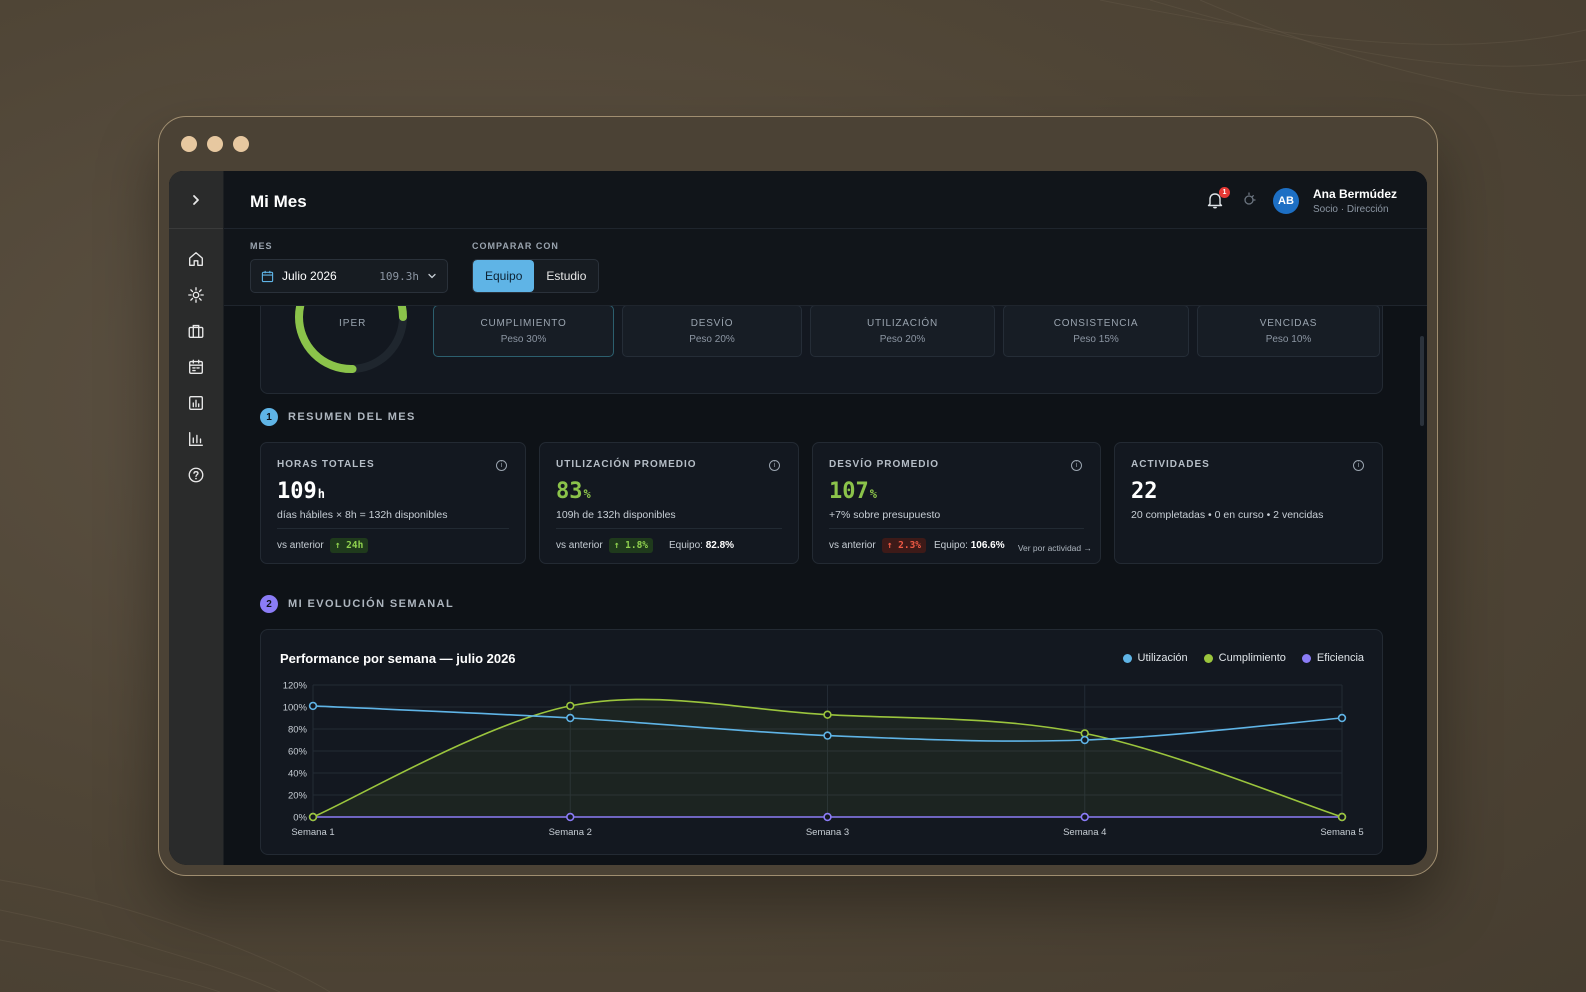 This screenshot has height=992, width=1586. What do you see at coordinates (1215, 201) in the screenshot?
I see `bell-icon` at bounding box center [1215, 201].